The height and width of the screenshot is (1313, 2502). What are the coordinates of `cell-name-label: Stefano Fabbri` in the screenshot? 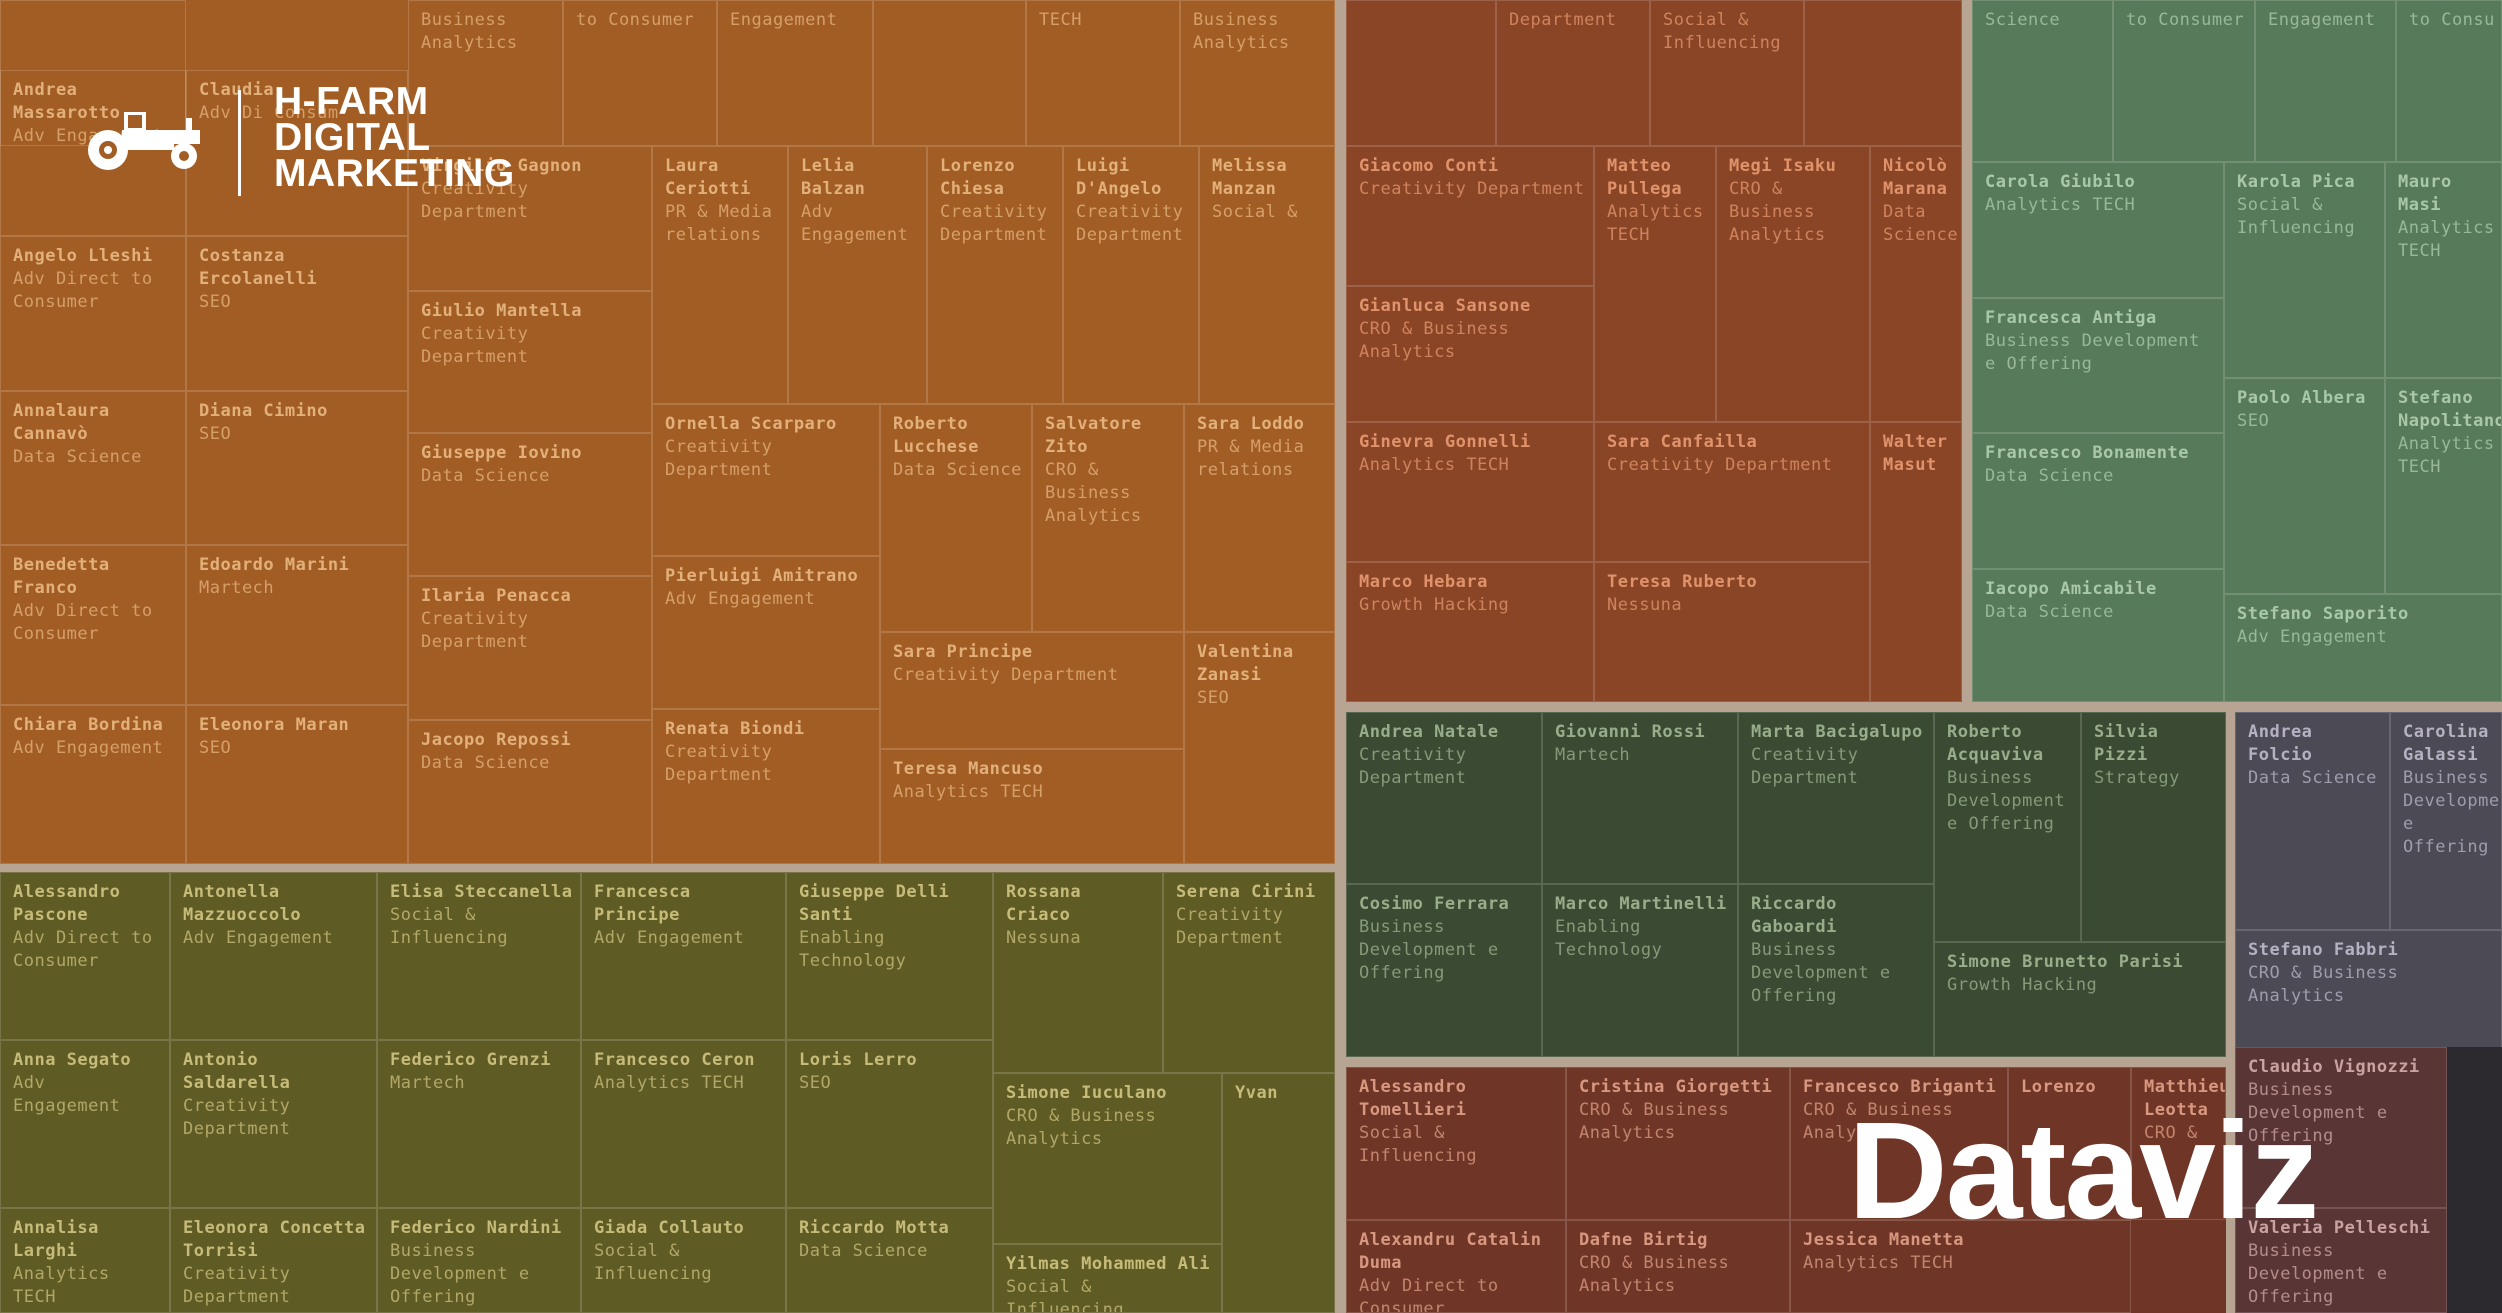 It's located at (2323, 950).